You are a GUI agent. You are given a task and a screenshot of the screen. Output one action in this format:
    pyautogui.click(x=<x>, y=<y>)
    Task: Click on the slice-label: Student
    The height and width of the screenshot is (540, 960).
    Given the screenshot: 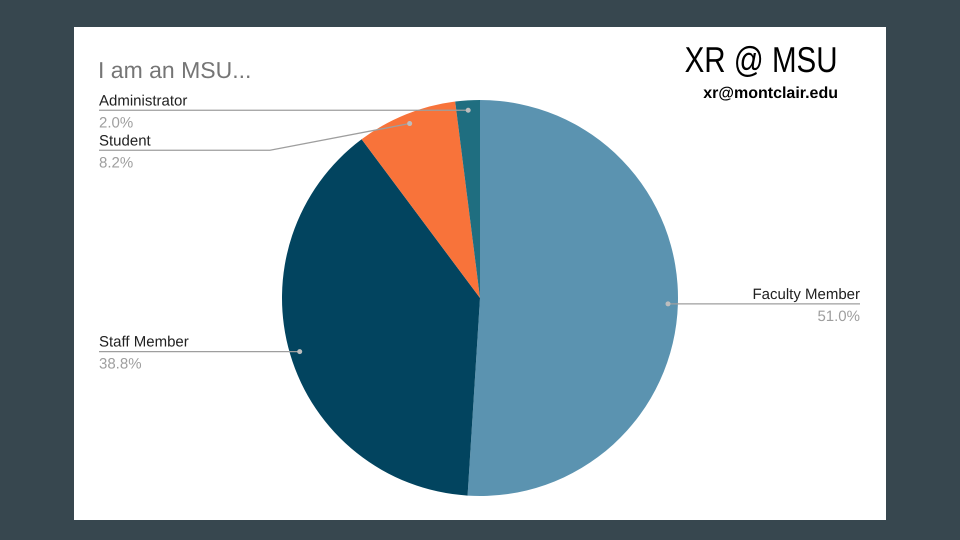 What is the action you would take?
    pyautogui.click(x=125, y=141)
    